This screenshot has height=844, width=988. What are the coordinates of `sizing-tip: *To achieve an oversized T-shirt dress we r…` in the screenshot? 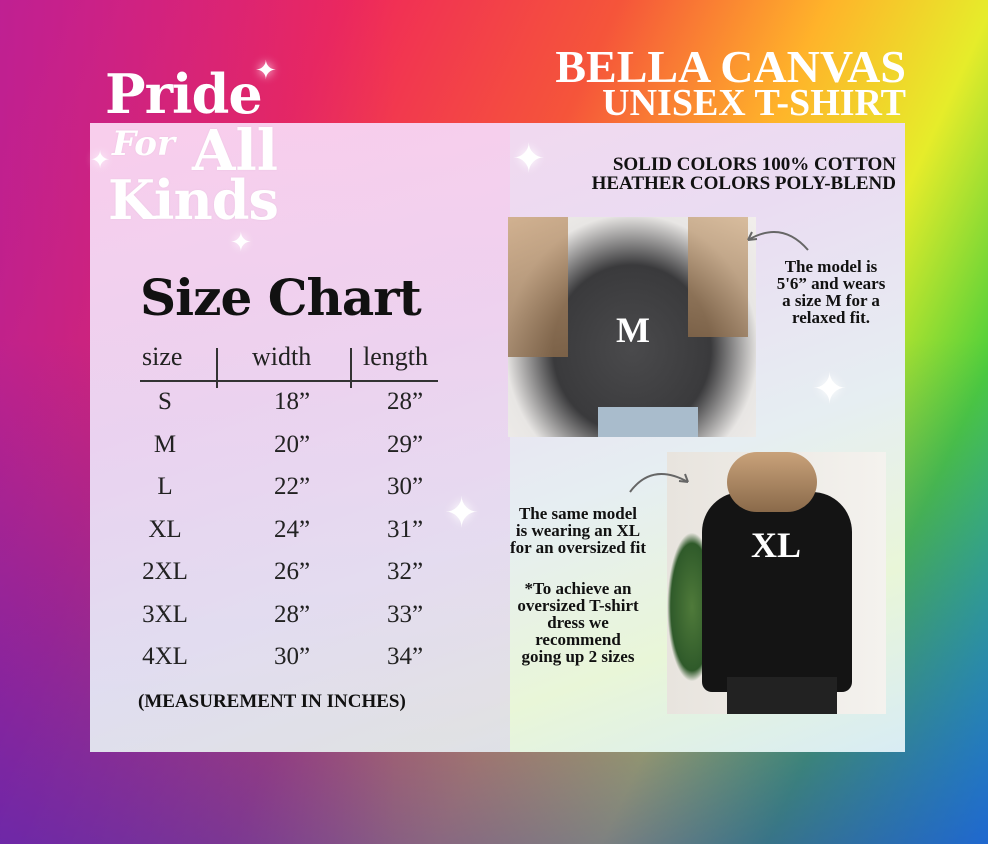 It's located at (578, 622).